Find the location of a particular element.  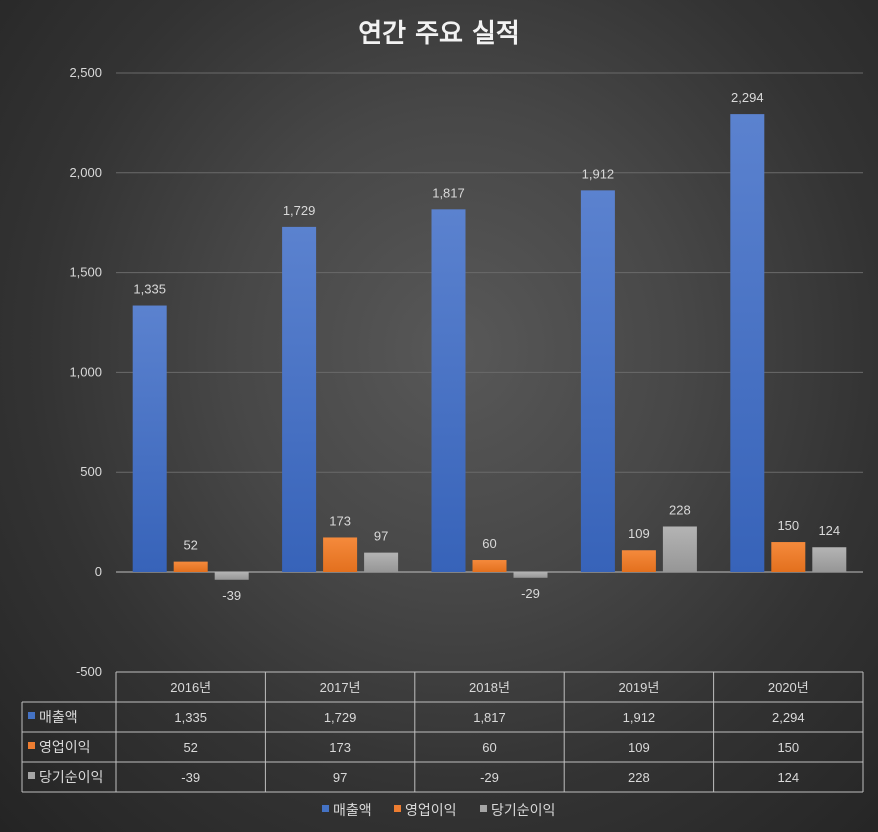

table-cell: 60 is located at coordinates (489, 747).